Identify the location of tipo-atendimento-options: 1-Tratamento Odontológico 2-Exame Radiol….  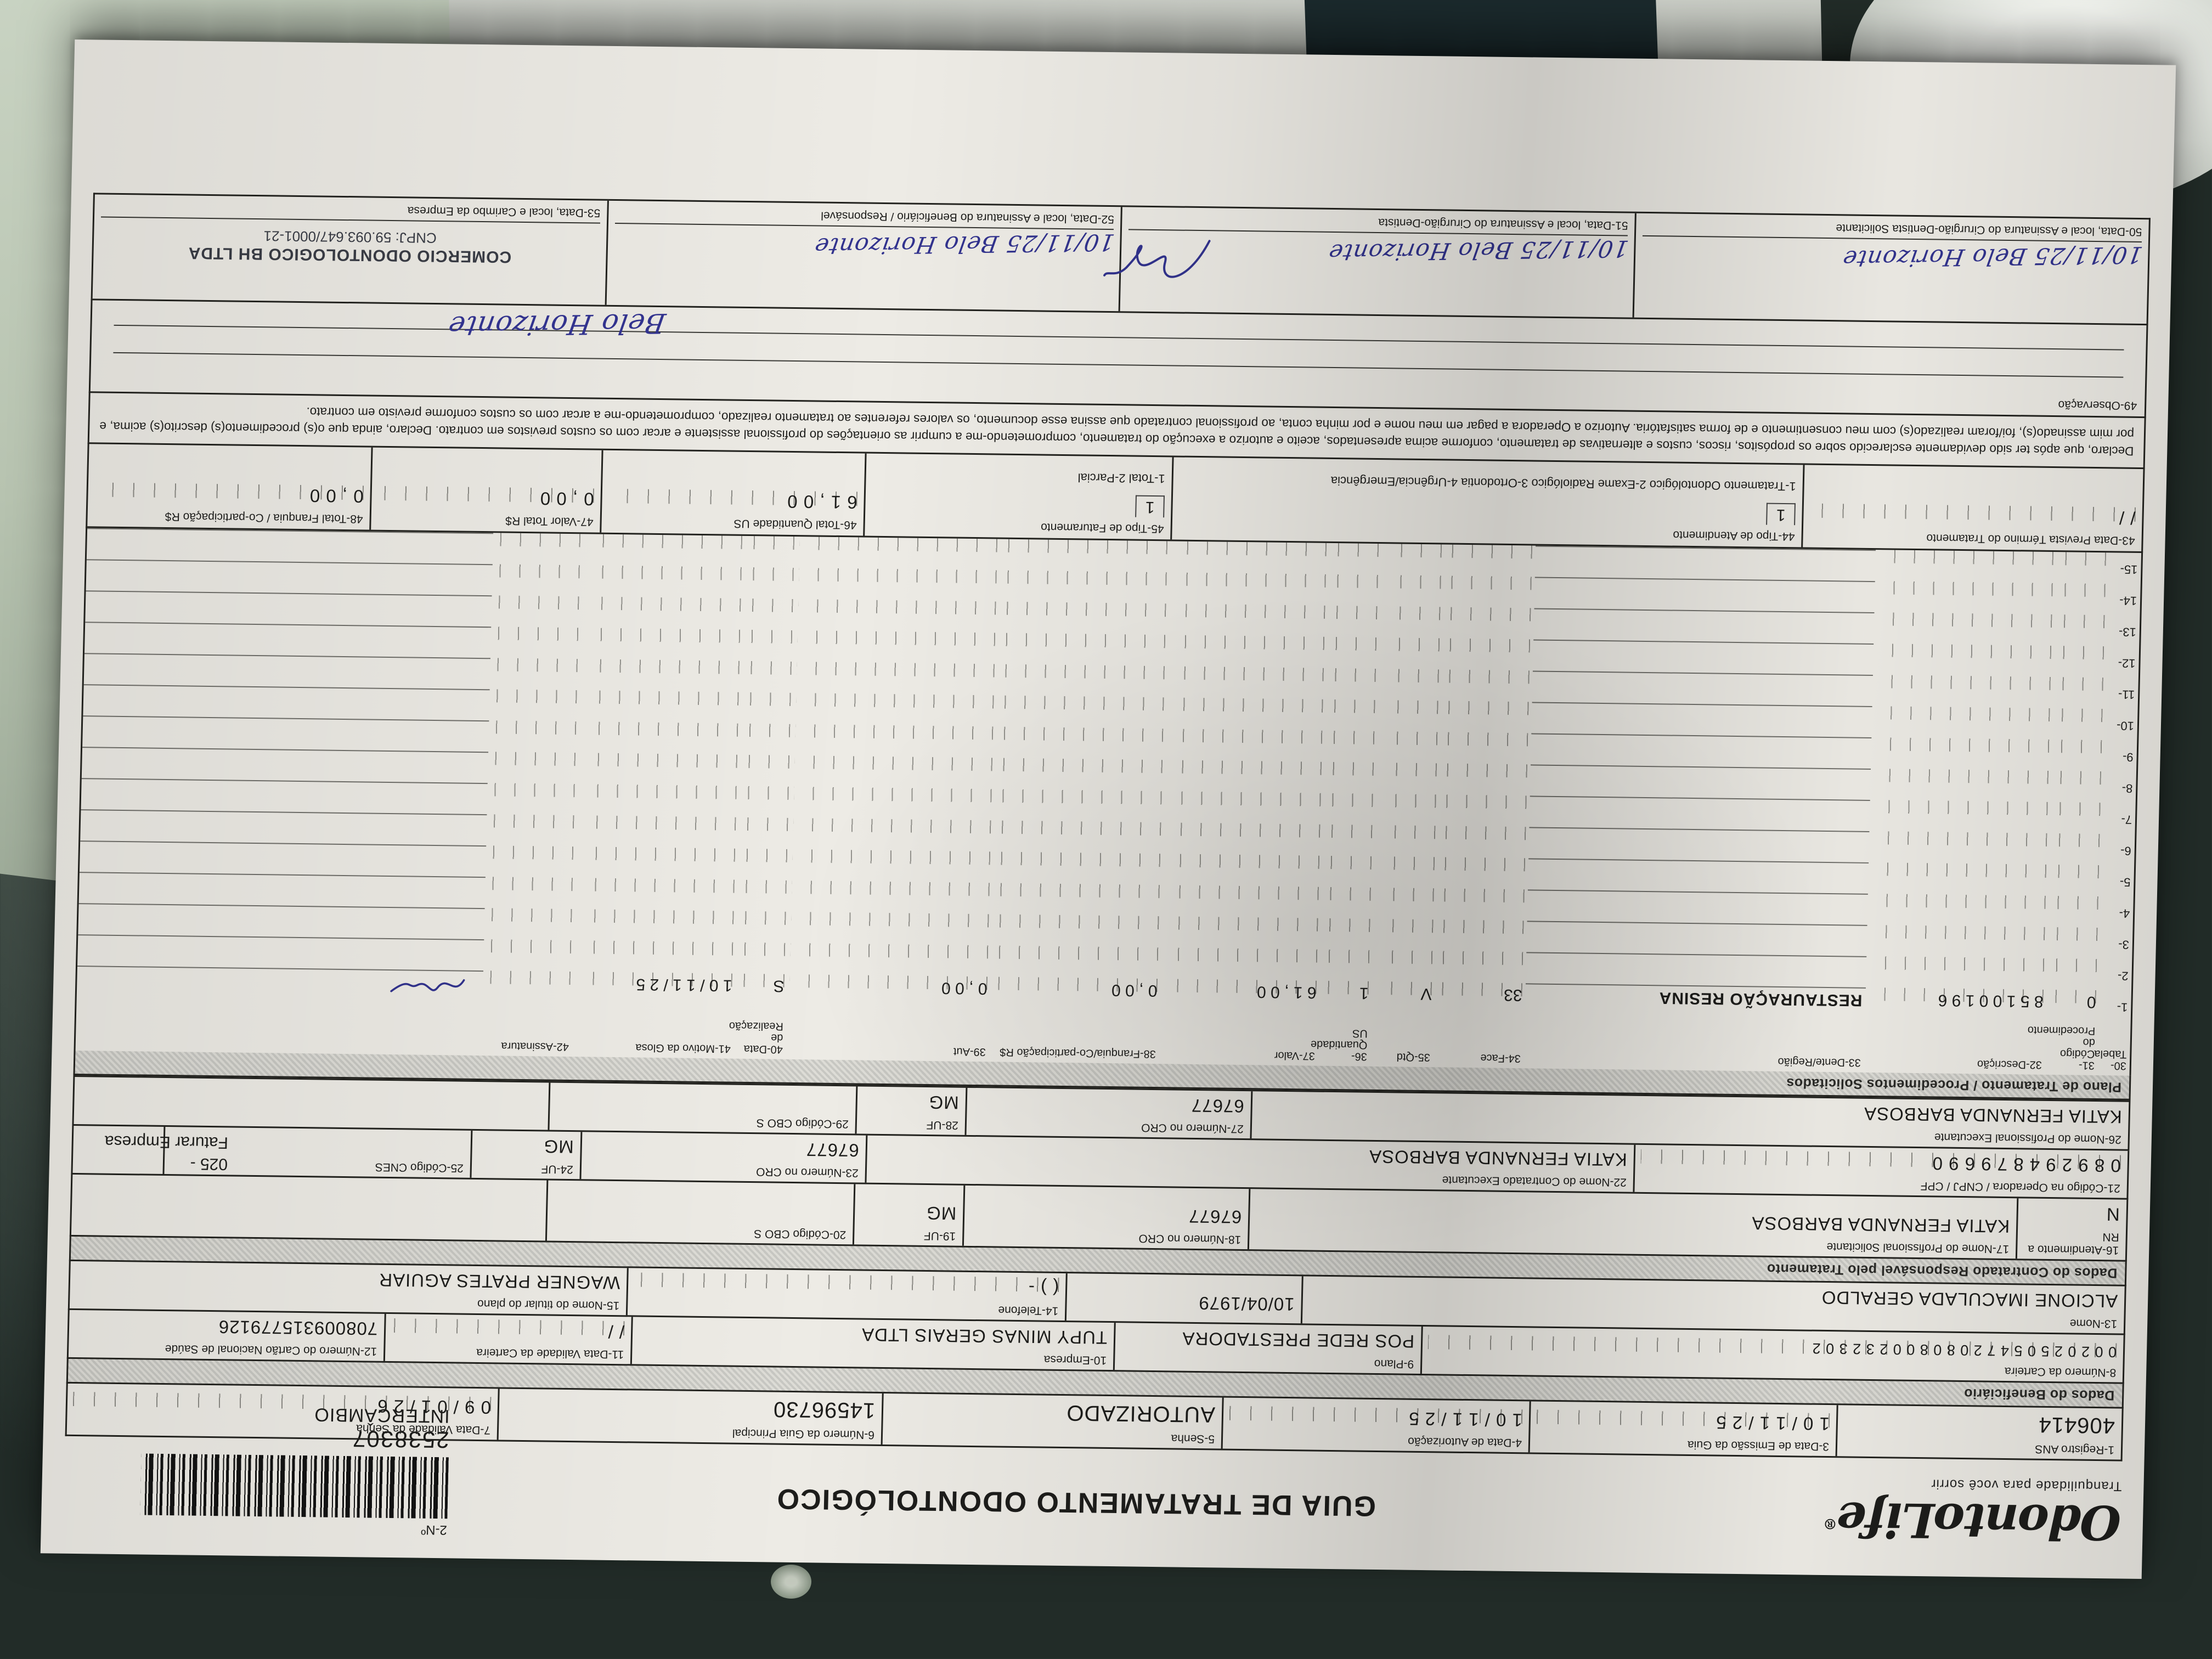
(1563, 484).